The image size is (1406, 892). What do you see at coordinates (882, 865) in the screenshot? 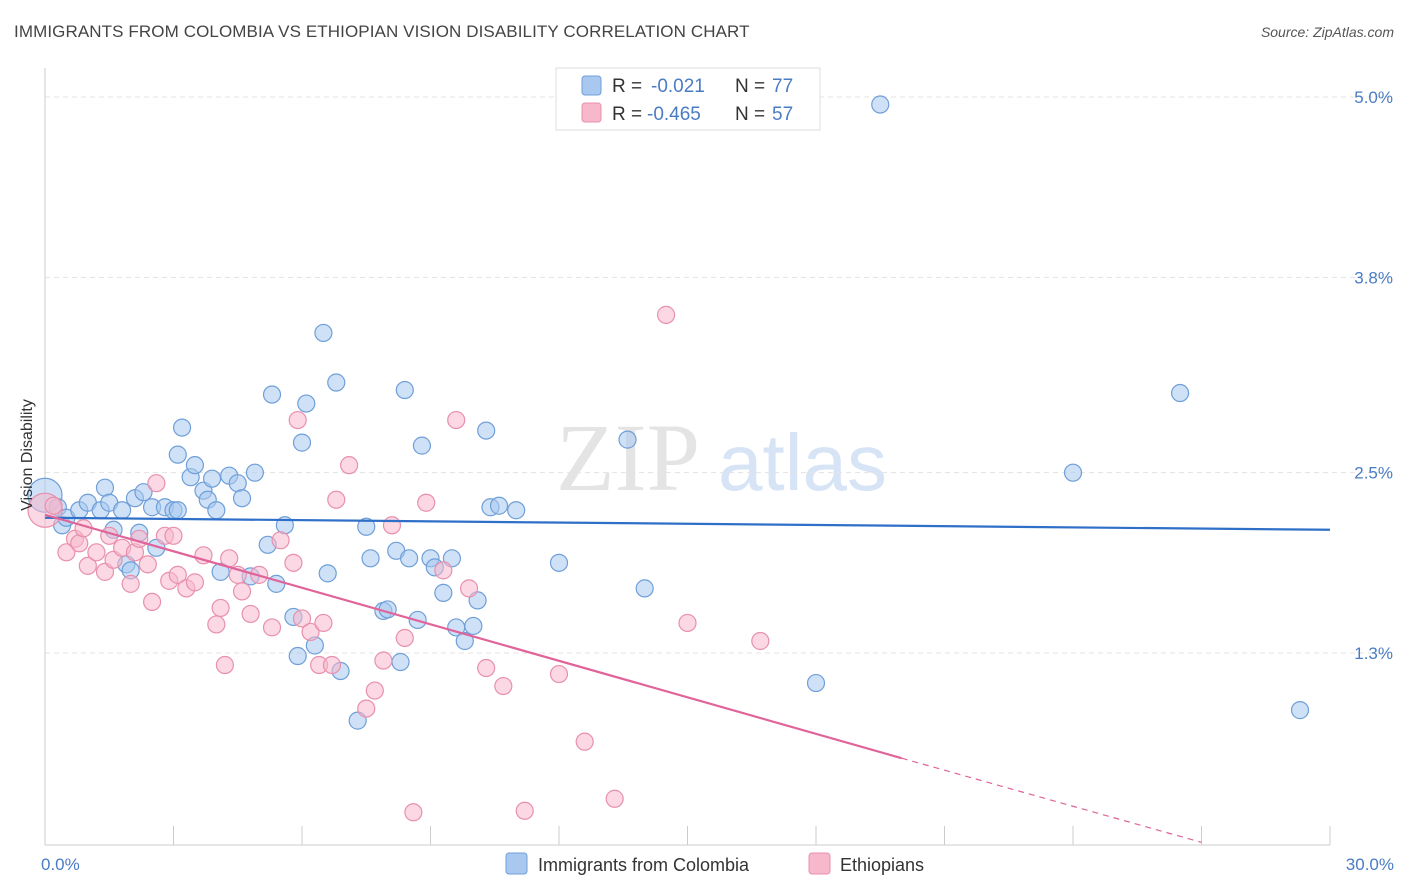
I see `series-legend-label-ethiopians: Ethiopians` at bounding box center [882, 865].